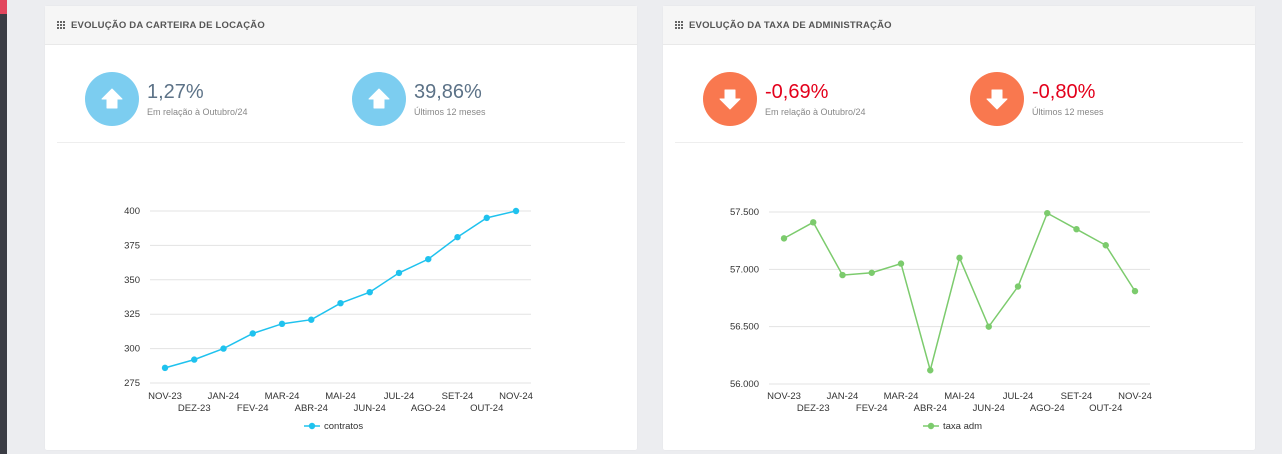  I want to click on panel-title: EVOLUÇÃO DA CARTEIRA DE LOCAÇÃO, so click(168, 25).